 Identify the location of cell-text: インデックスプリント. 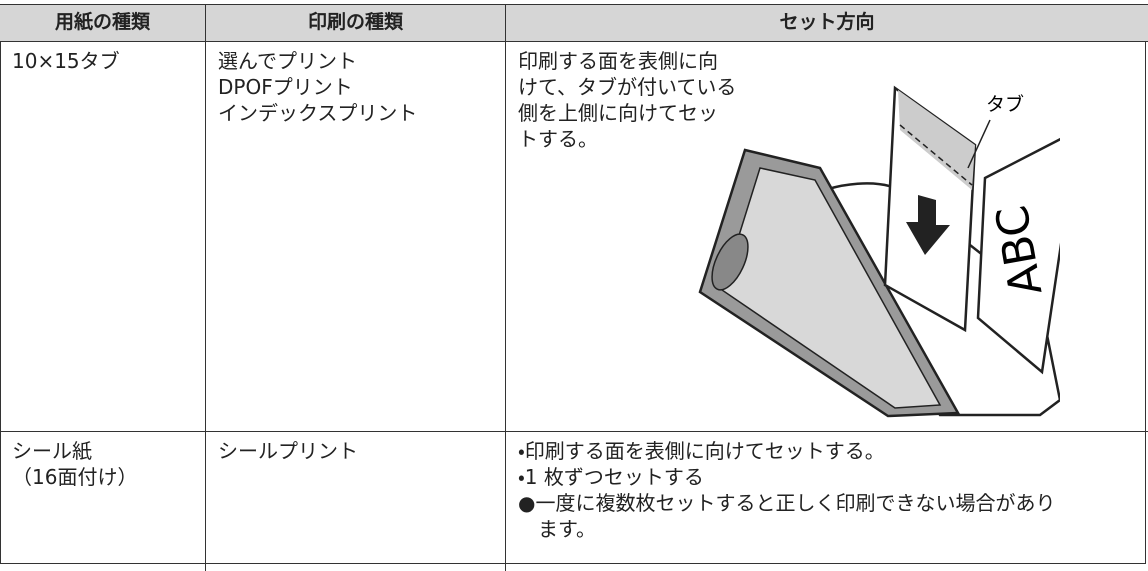
(318, 113).